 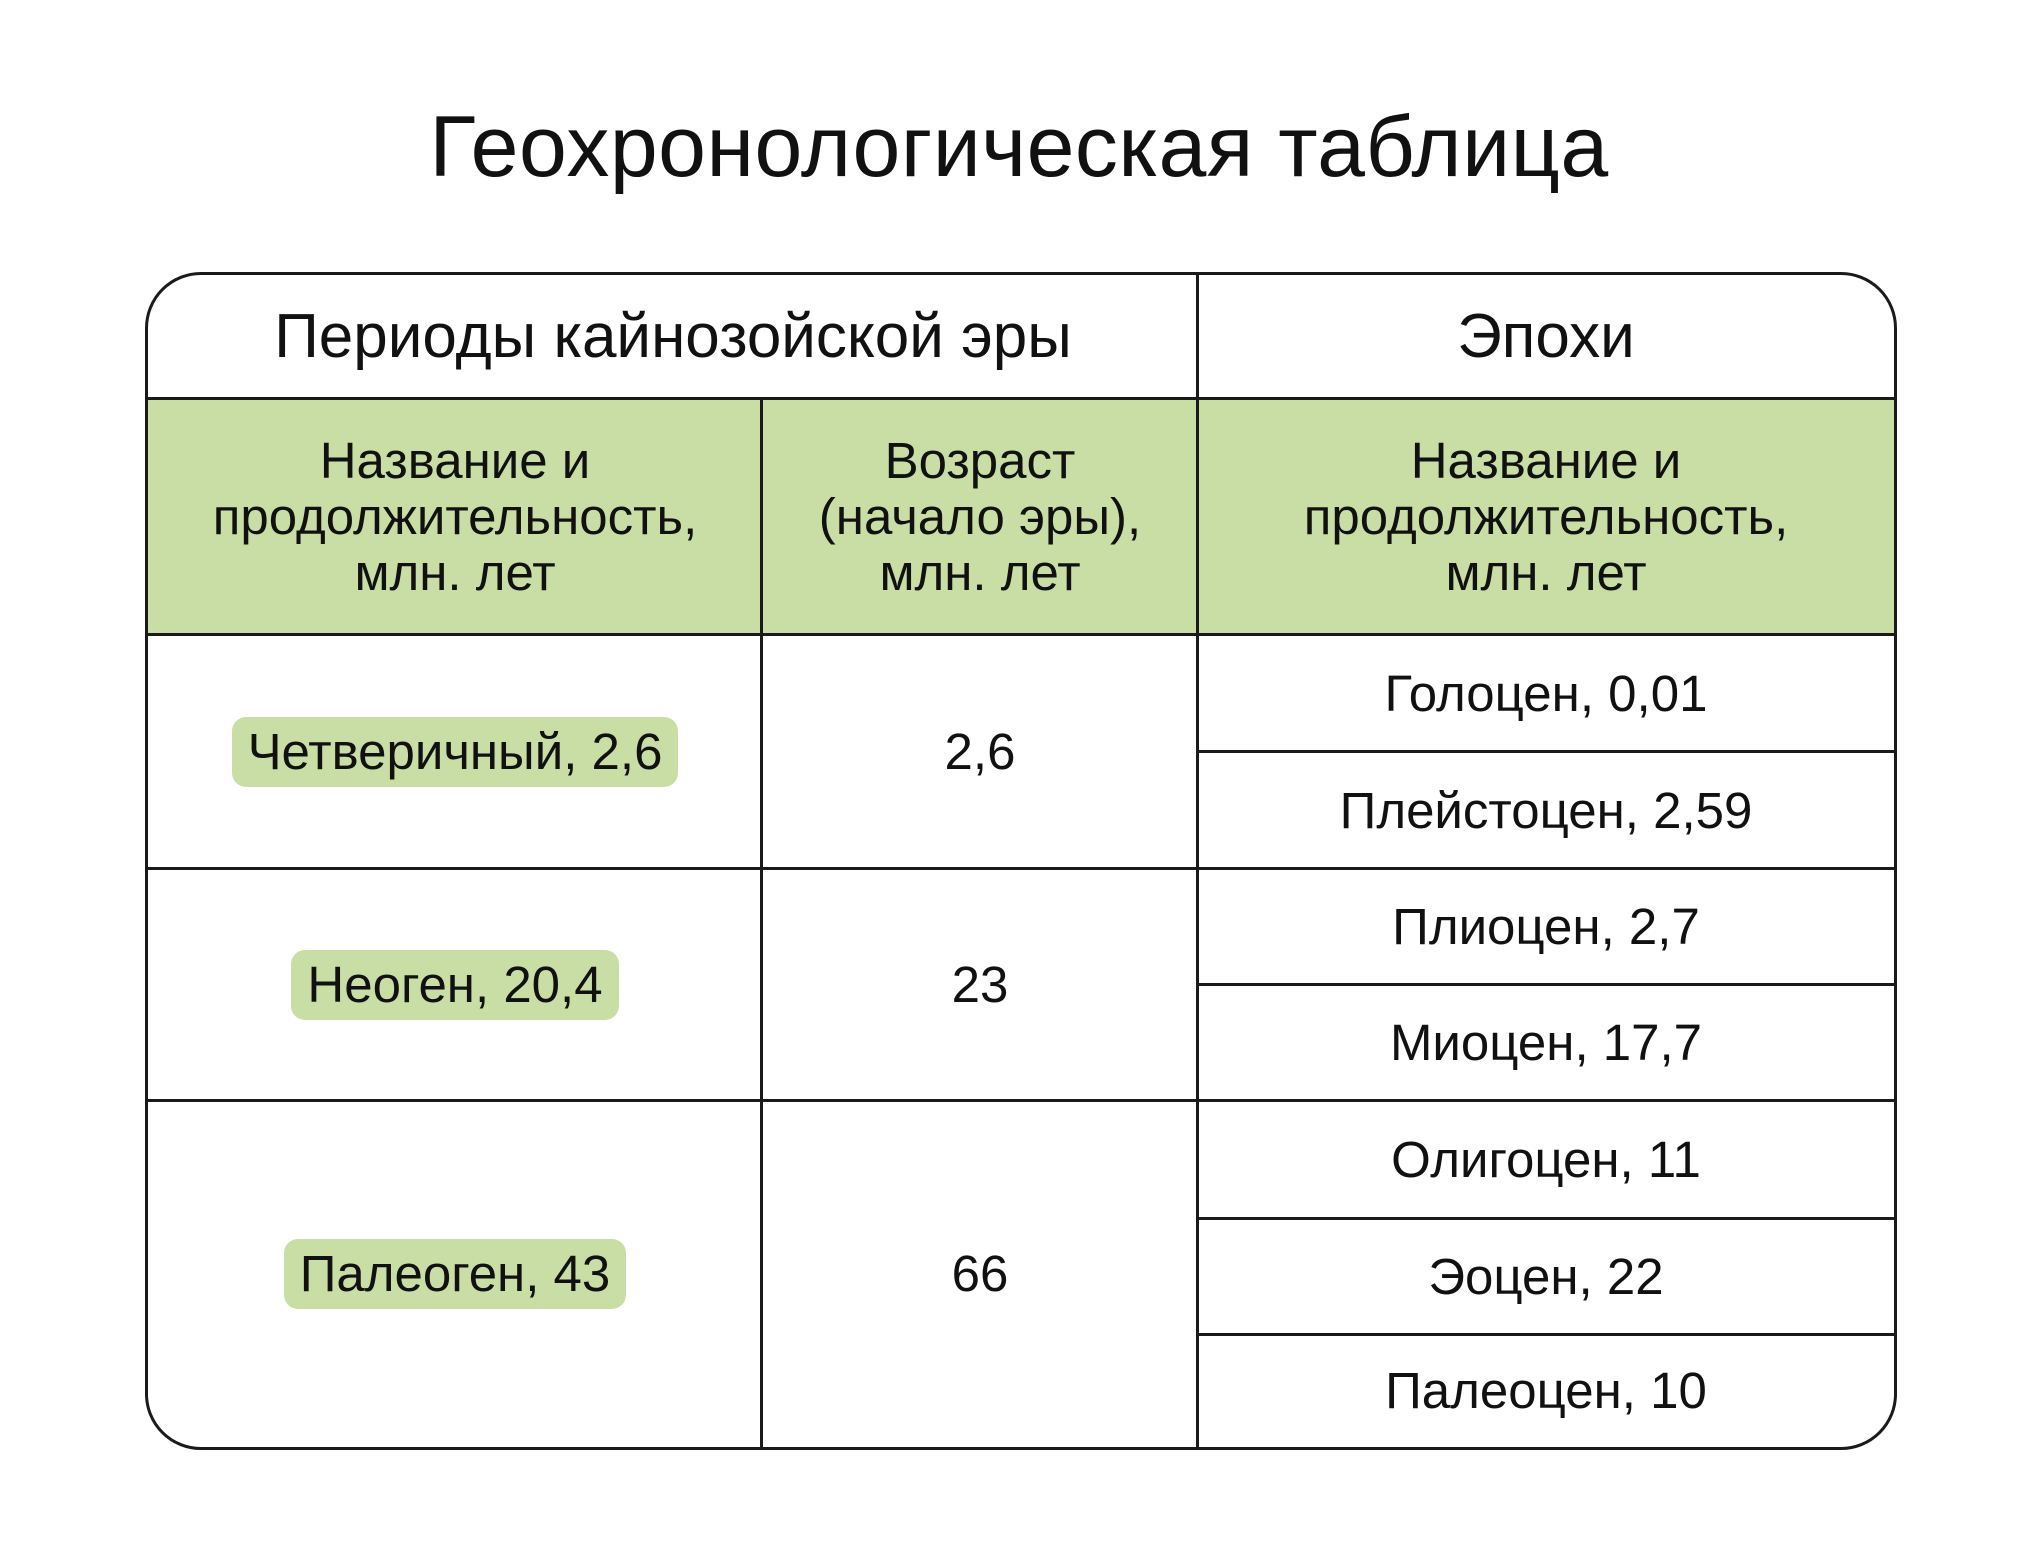 I want to click on epoch-cell: Миоцен, 17,7, so click(x=1546, y=1042).